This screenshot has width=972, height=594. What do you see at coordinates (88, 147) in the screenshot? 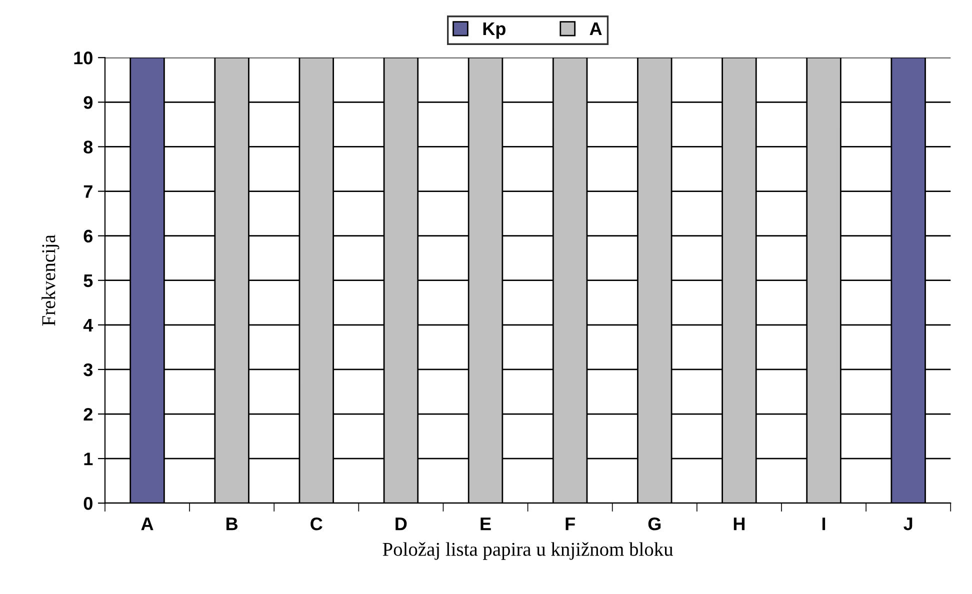
I see `y-tick-label: 8` at bounding box center [88, 147].